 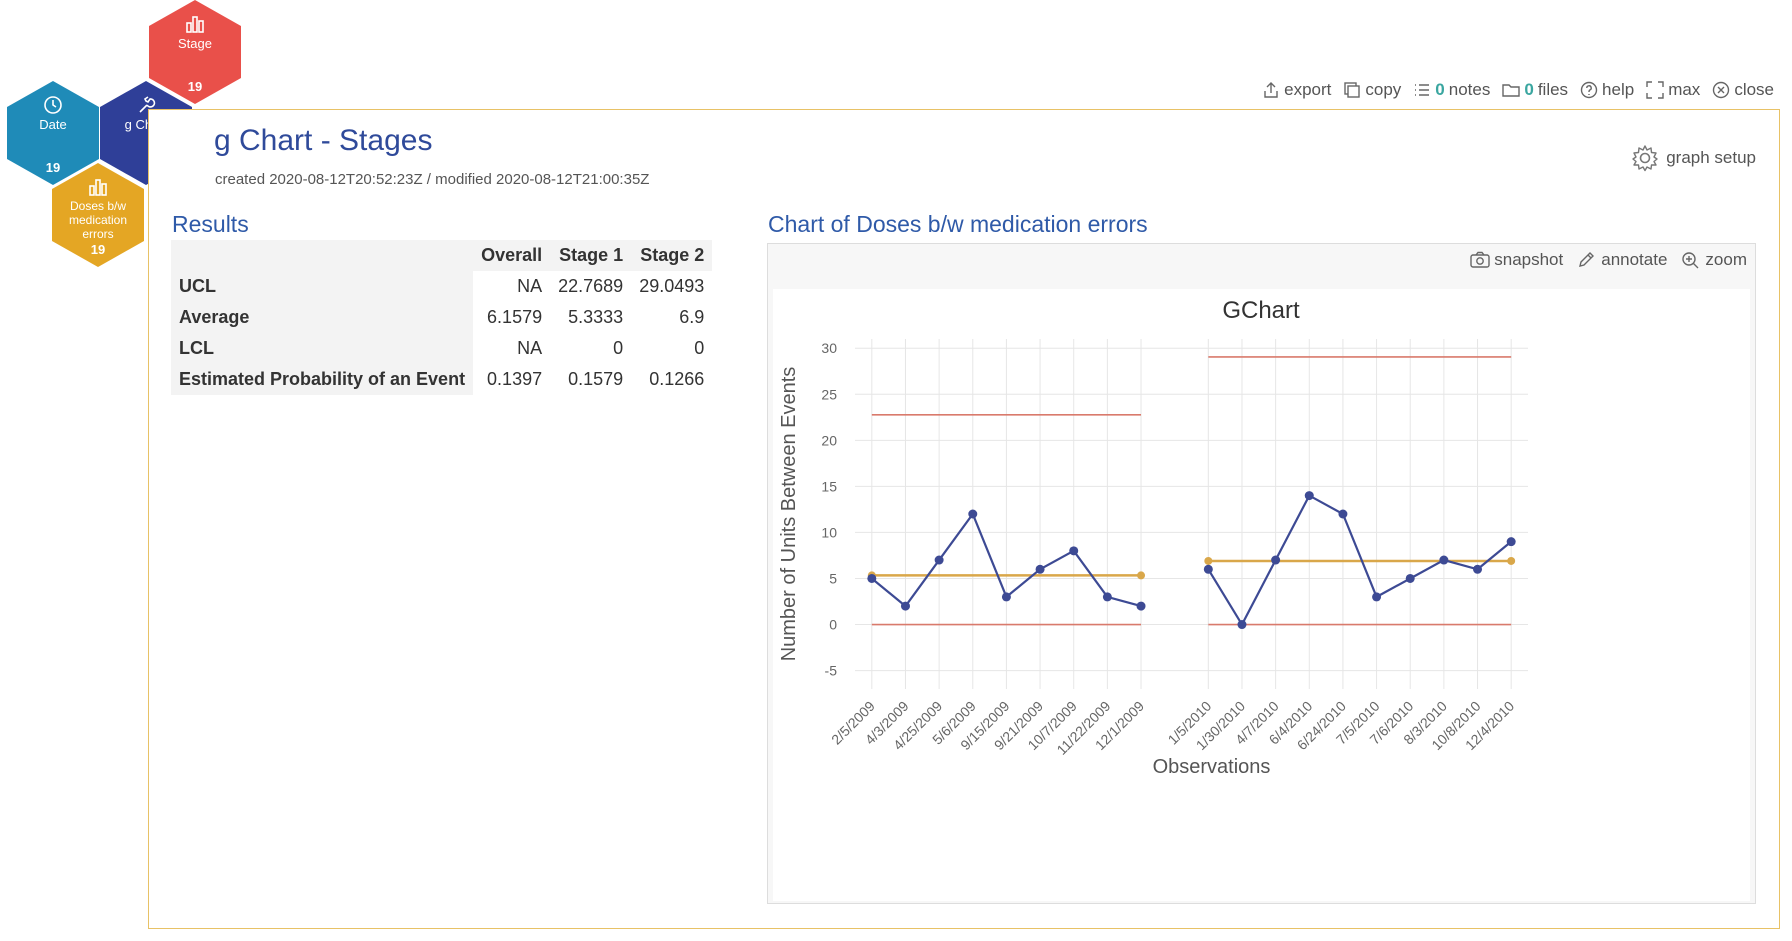 What do you see at coordinates (1634, 259) in the screenshot?
I see `annotate-label: annotate` at bounding box center [1634, 259].